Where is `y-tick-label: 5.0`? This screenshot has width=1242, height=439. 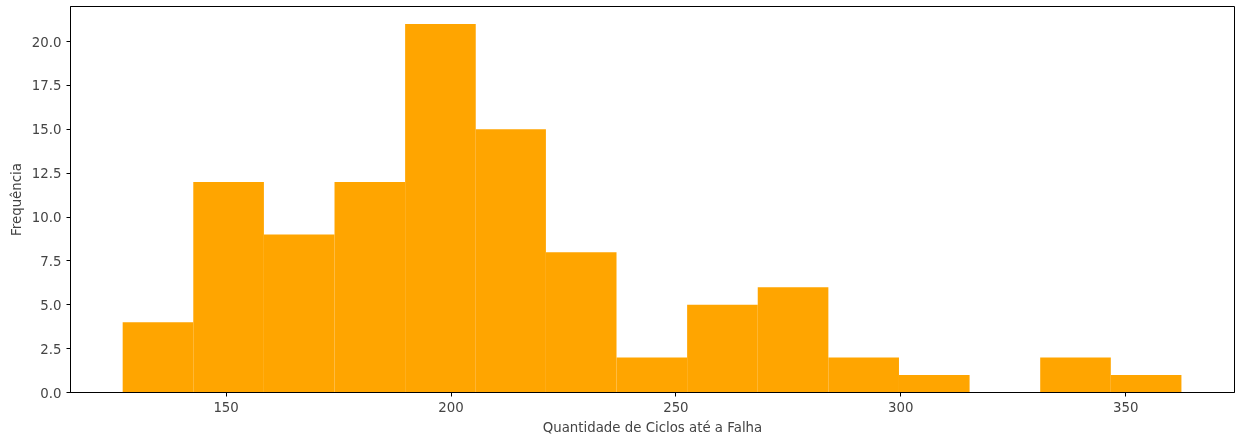
y-tick-label: 5.0 is located at coordinates (51, 305).